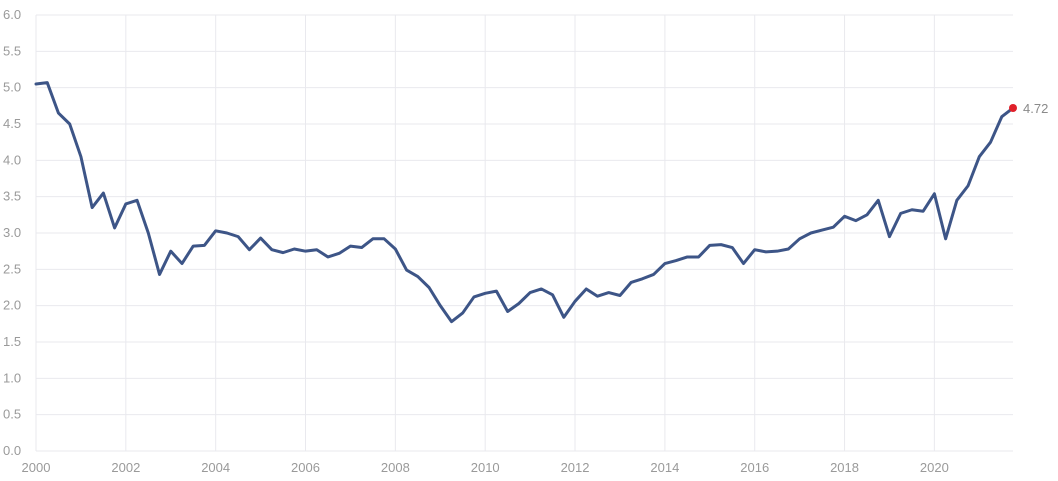  What do you see at coordinates (934, 467) in the screenshot?
I see `x-tick-label: 2020` at bounding box center [934, 467].